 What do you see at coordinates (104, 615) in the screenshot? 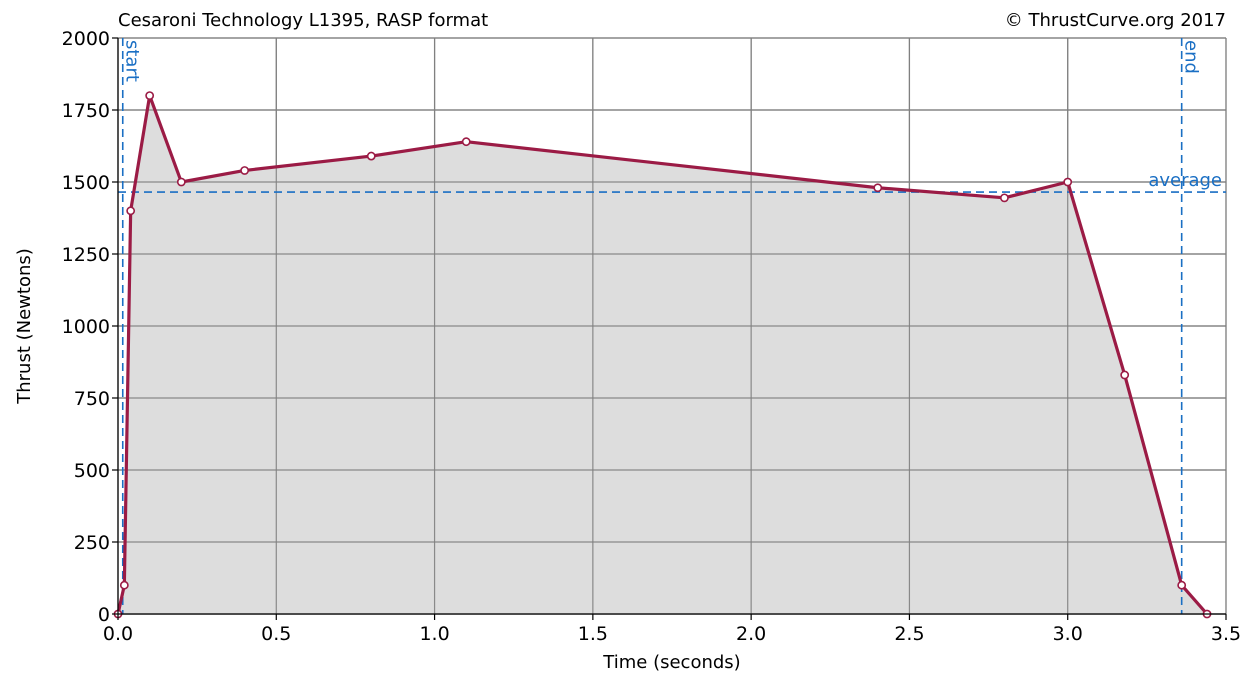
I see `y-tick-label: 0` at bounding box center [104, 615].